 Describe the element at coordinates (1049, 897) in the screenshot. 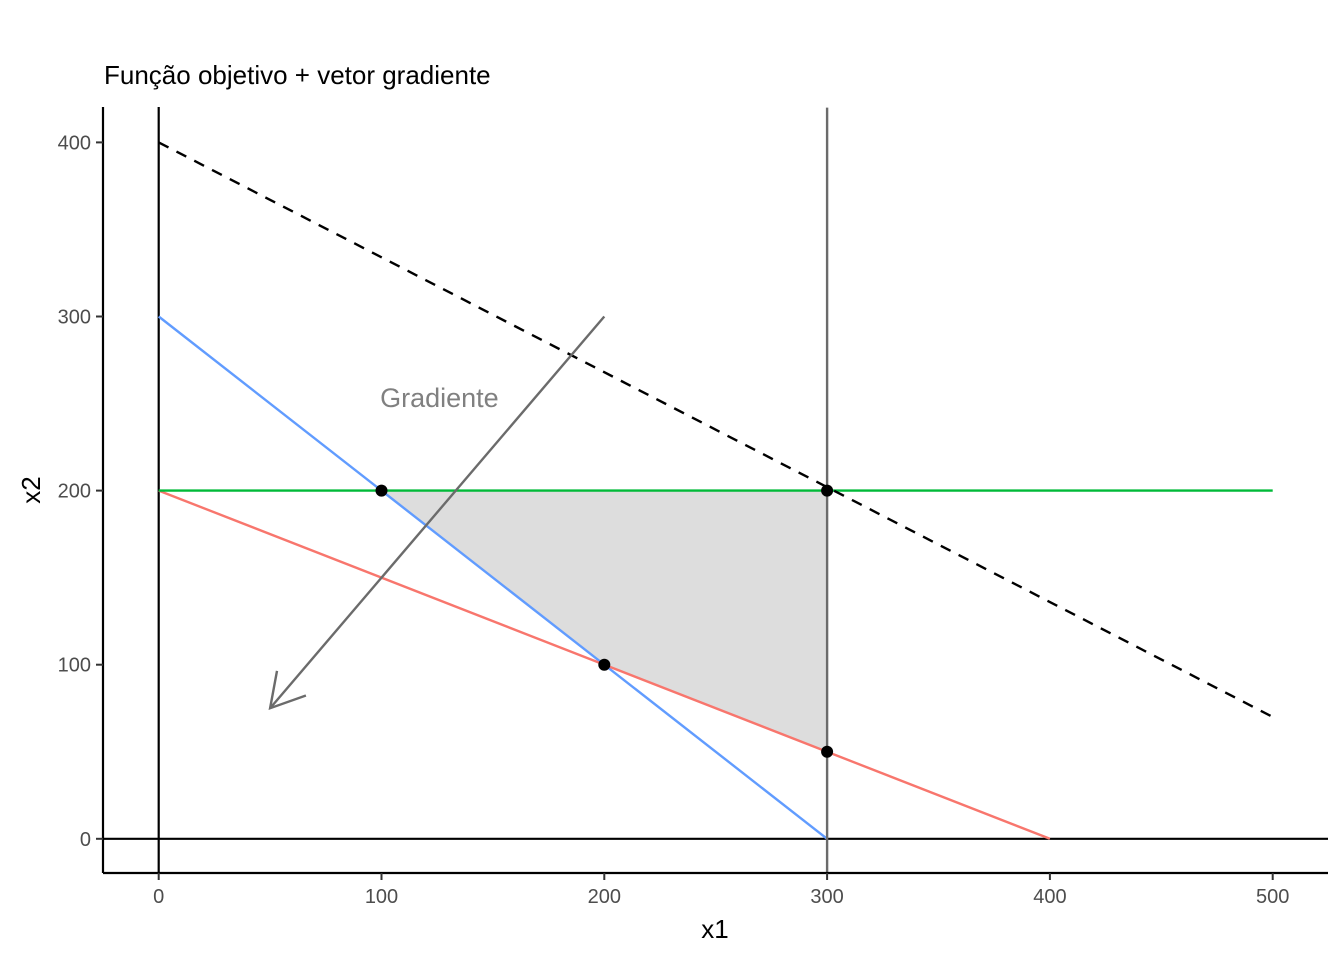

I see `x-tick-label: 400` at that location.